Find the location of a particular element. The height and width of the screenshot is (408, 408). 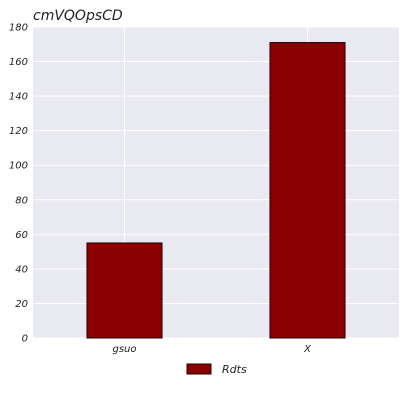

legend-label: Rdts is located at coordinates (234, 369).